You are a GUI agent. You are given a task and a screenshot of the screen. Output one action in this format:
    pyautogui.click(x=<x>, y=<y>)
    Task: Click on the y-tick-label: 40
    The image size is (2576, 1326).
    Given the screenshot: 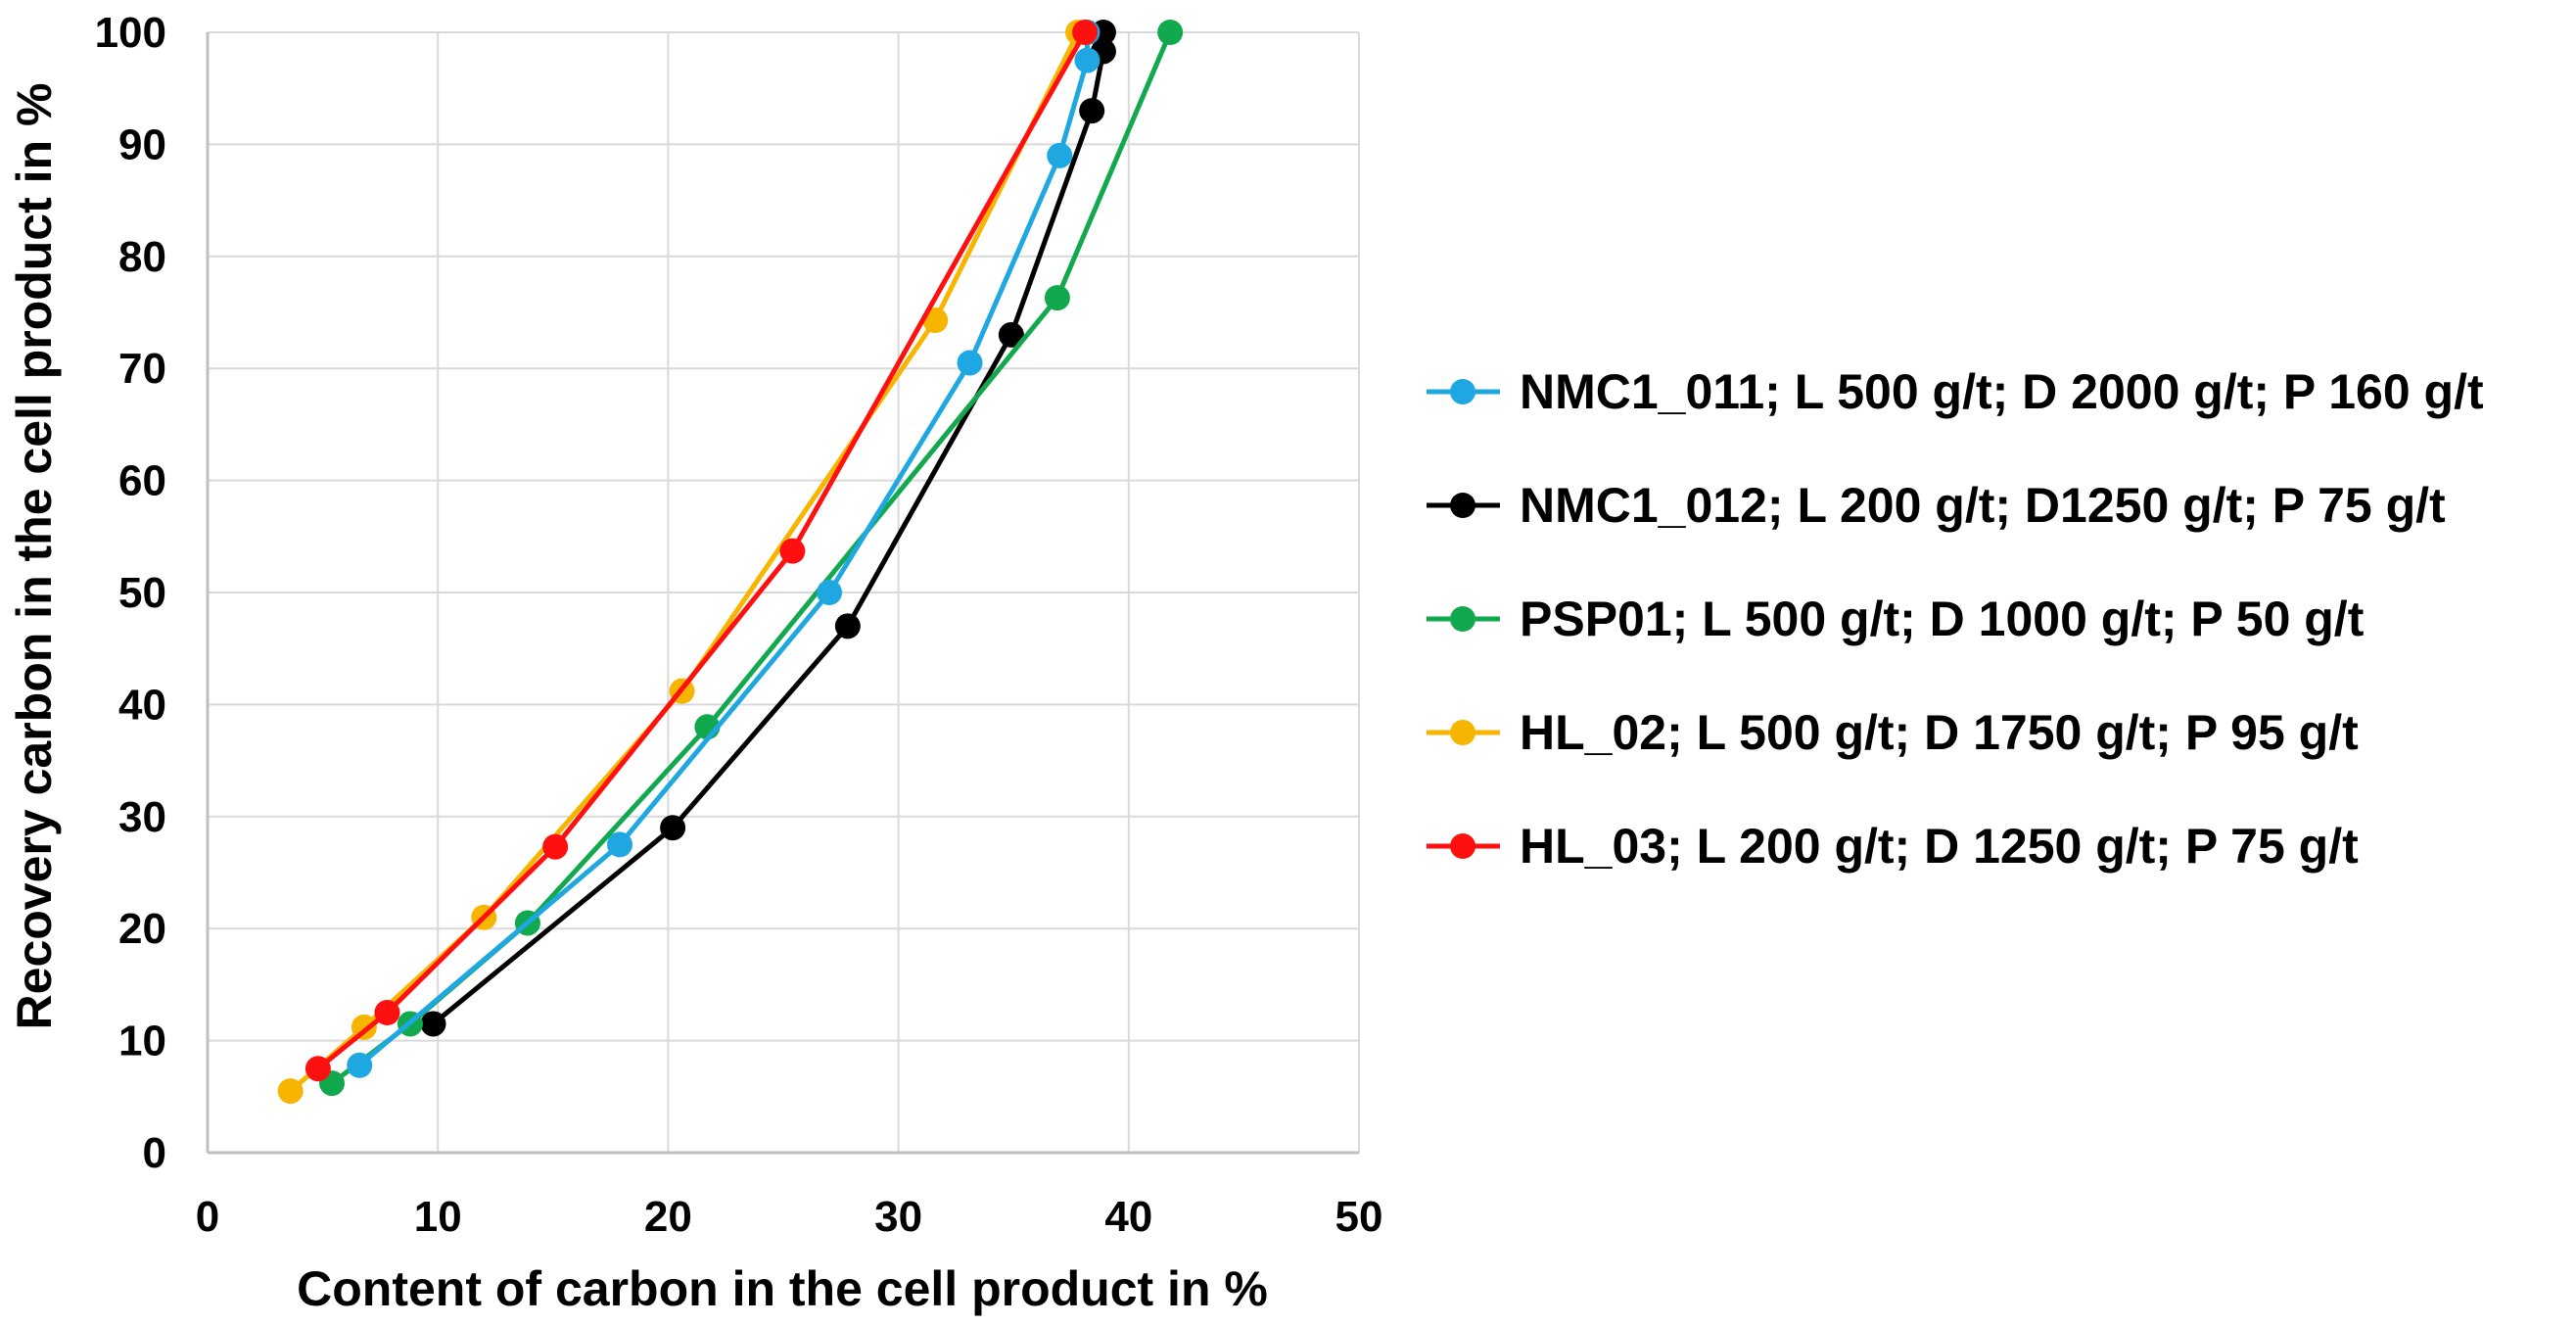 What is the action you would take?
    pyautogui.click(x=142, y=705)
    